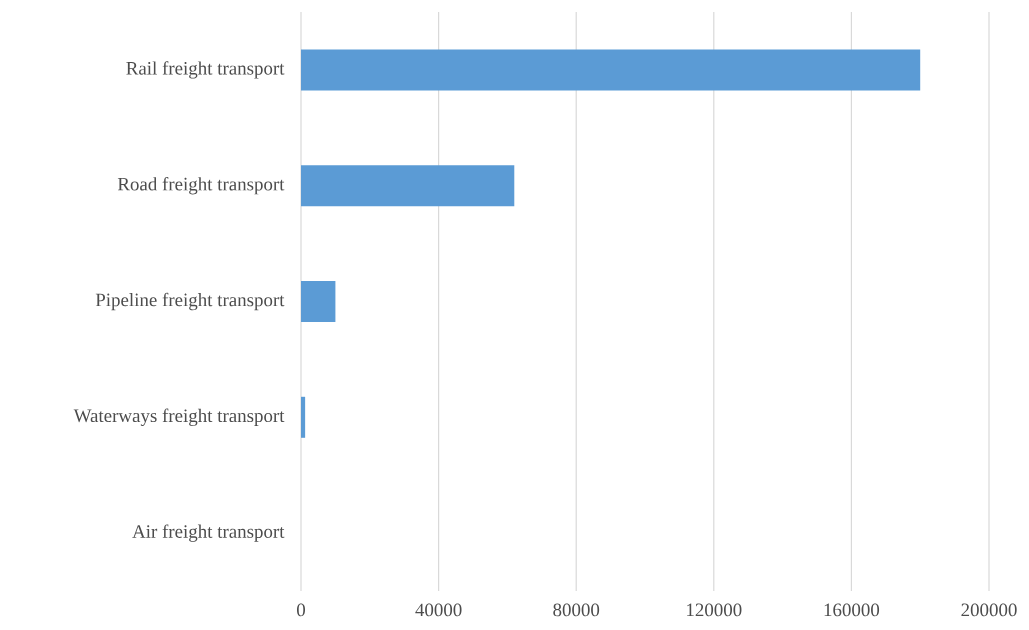  I want to click on x-tick-label: 160000, so click(852, 610).